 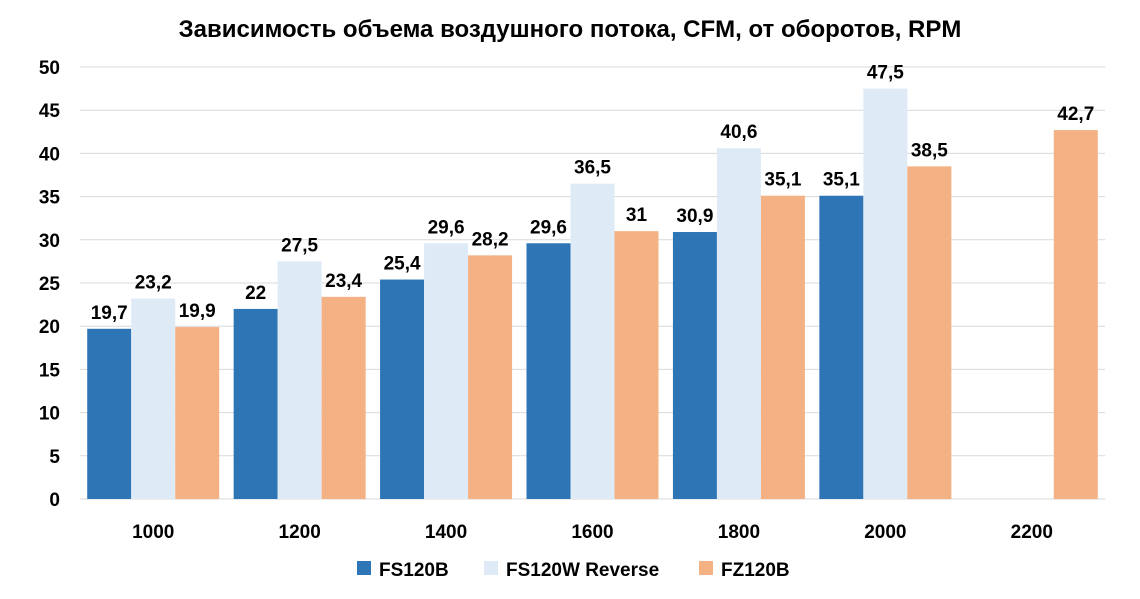 I want to click on data-label: 22, so click(x=255, y=293).